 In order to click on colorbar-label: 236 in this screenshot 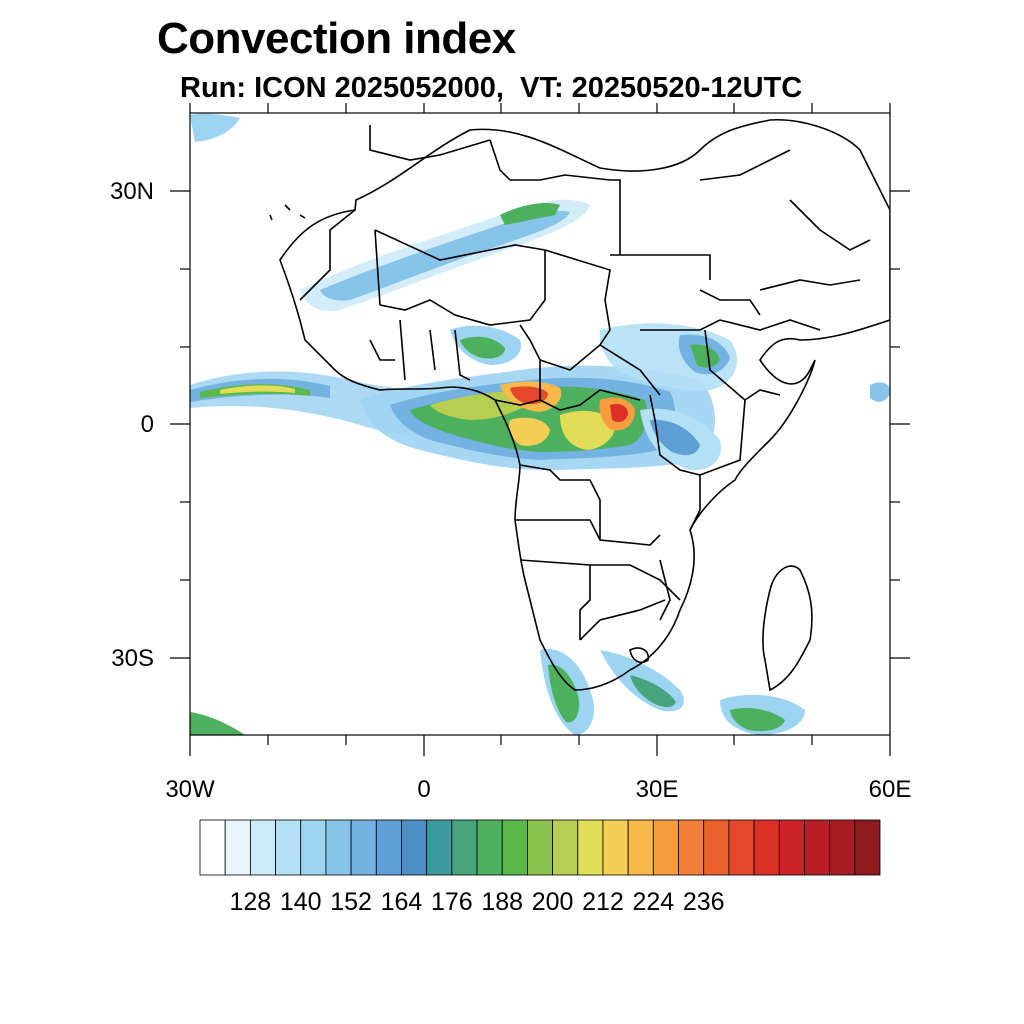, I will do `click(703, 902)`.